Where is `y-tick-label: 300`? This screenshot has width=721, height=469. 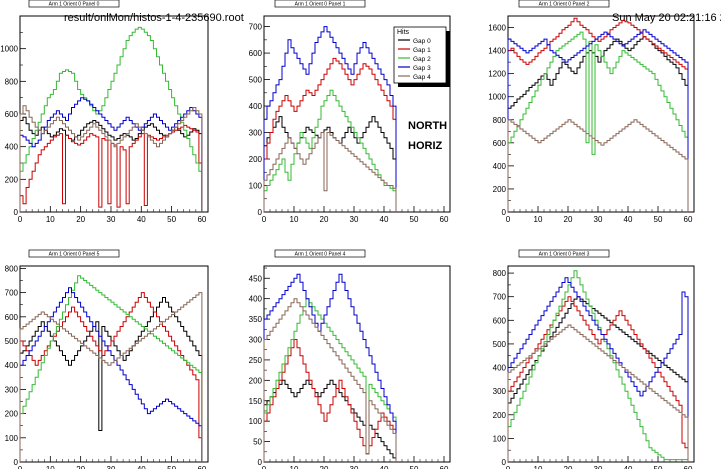 y-tick-label: 300 is located at coordinates (256, 340).